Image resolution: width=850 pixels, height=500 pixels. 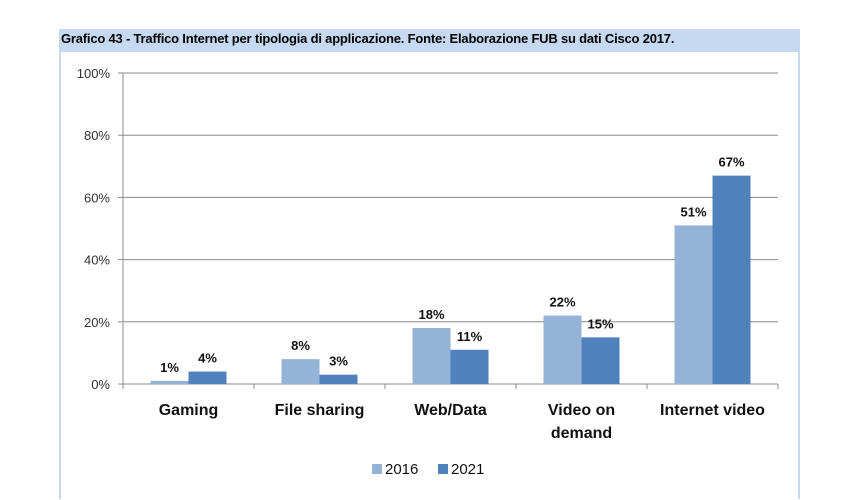 I want to click on category-label-line: Internet video, so click(x=712, y=410).